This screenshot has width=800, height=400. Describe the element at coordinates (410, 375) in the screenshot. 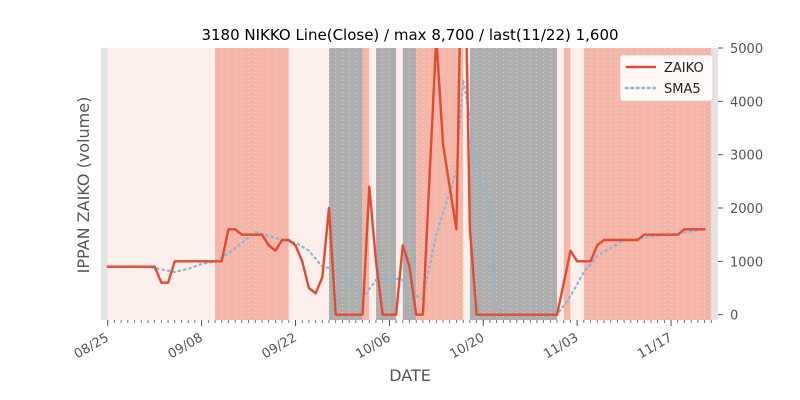

I see `x-axis-label: DATE` at that location.